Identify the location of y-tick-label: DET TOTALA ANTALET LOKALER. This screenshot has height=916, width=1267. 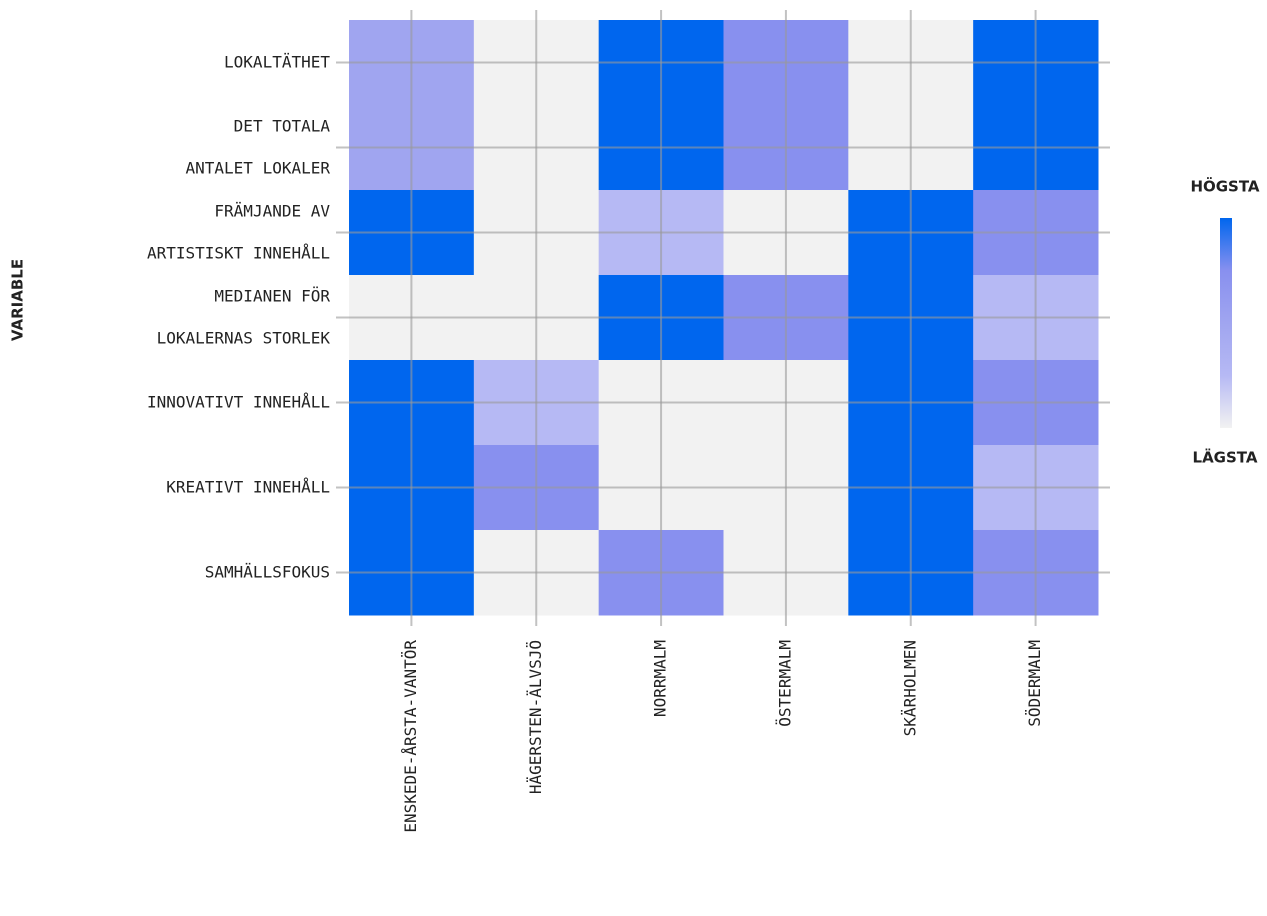
(258, 146).